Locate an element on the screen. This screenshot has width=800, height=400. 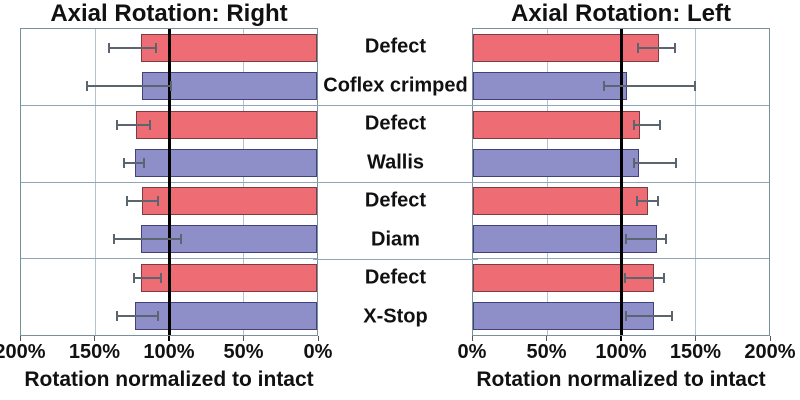
bar-wallis is located at coordinates (225, 162).